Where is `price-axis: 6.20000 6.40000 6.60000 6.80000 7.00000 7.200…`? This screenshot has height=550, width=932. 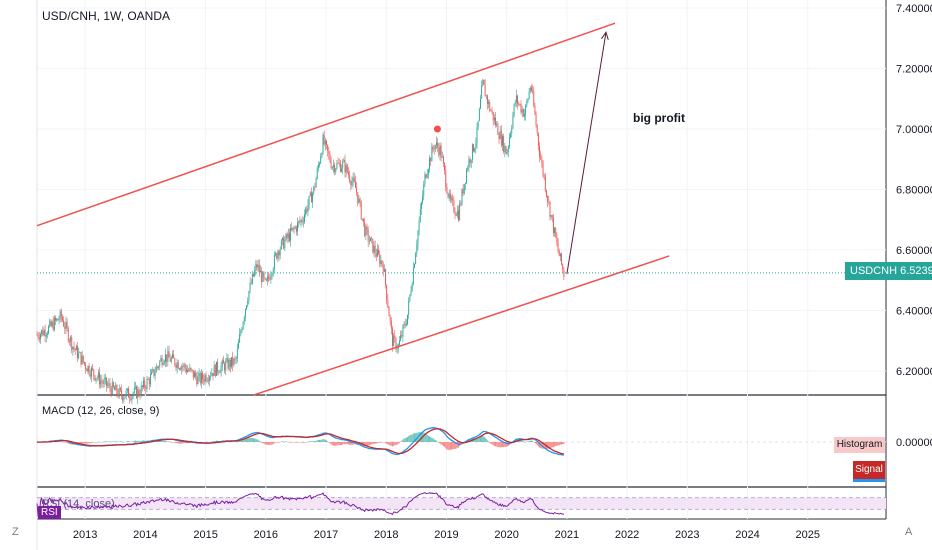 price-axis: 6.20000 6.40000 6.60000 6.80000 7.00000 7.200… is located at coordinates (914, 190).